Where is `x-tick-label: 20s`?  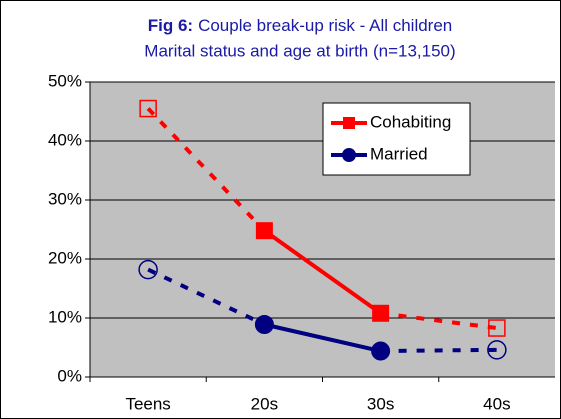 x-tick-label: 20s is located at coordinates (264, 403).